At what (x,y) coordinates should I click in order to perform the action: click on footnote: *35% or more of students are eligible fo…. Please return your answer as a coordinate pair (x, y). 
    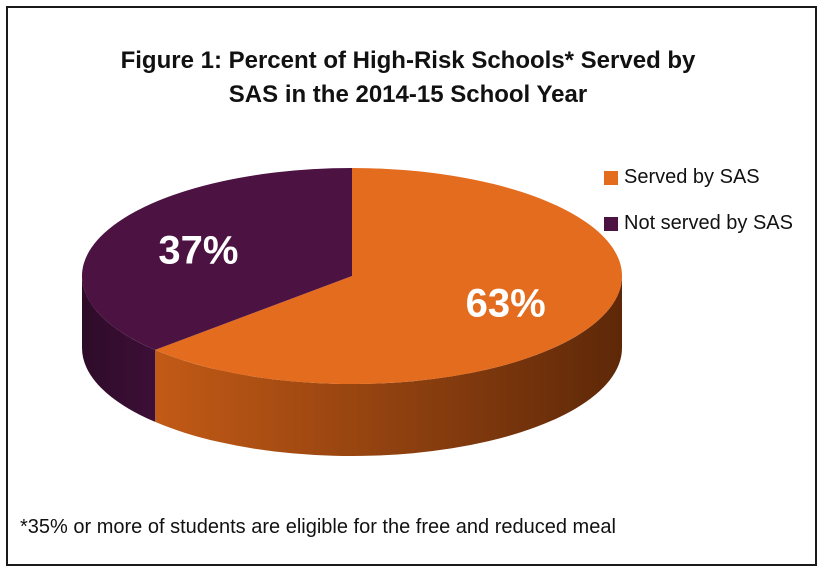
    Looking at the image, I should click on (318, 527).